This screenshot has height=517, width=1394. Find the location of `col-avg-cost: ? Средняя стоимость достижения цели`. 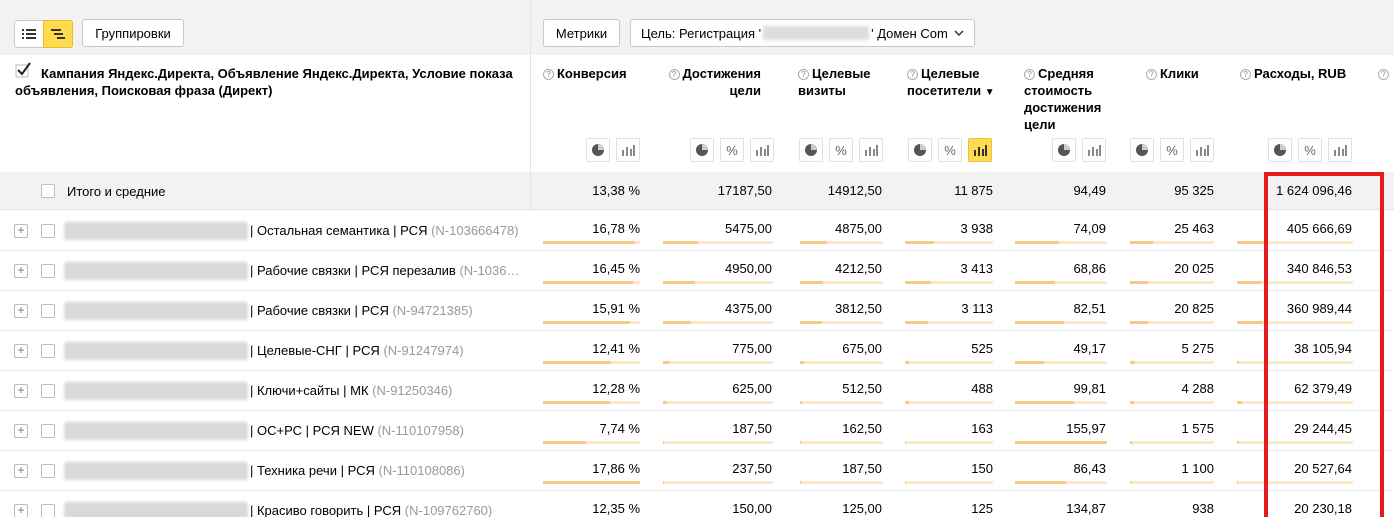

col-avg-cost: ? Средняя стоимость достижения цели is located at coordinates (1063, 99).